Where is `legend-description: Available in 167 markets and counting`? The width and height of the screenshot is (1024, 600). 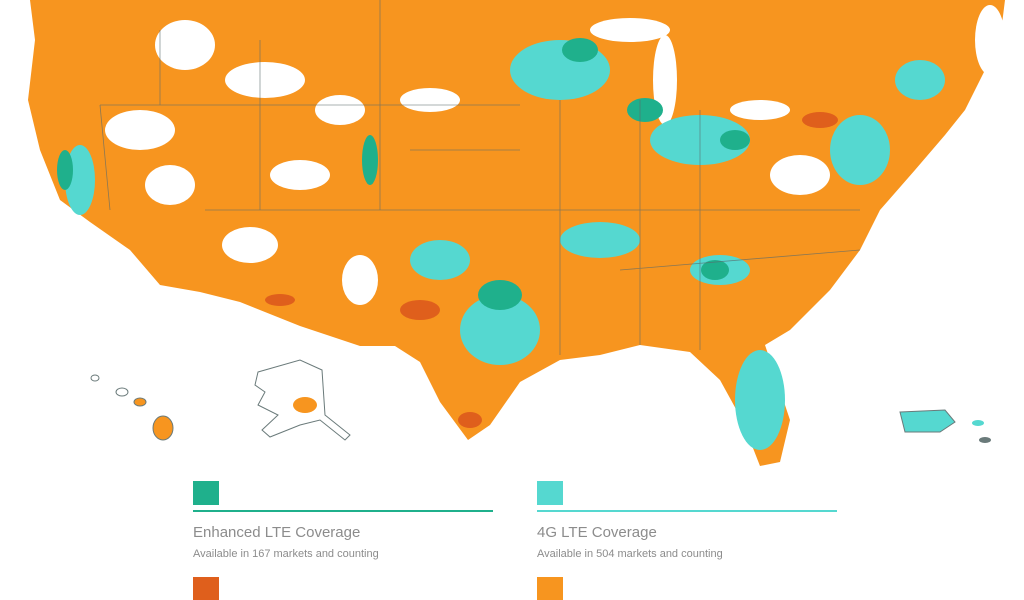
legend-description: Available in 167 markets and counting is located at coordinates (286, 554).